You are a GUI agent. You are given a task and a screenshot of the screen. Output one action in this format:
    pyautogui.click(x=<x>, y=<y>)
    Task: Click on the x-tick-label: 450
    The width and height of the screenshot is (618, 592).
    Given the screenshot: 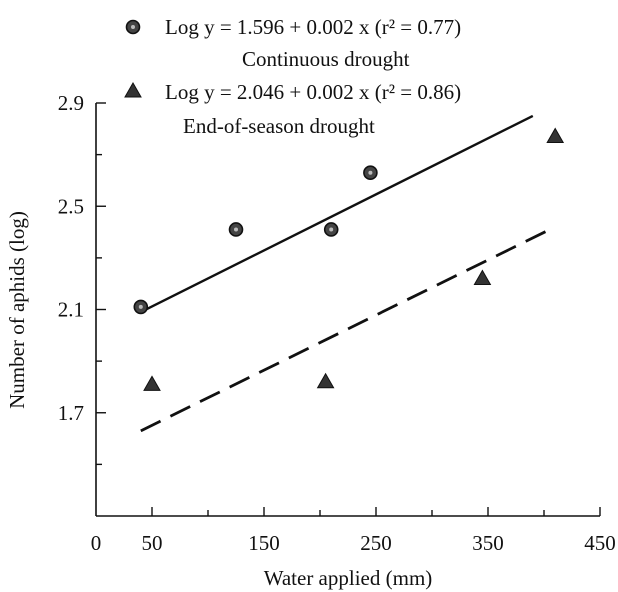 What is the action you would take?
    pyautogui.click(x=600, y=543)
    